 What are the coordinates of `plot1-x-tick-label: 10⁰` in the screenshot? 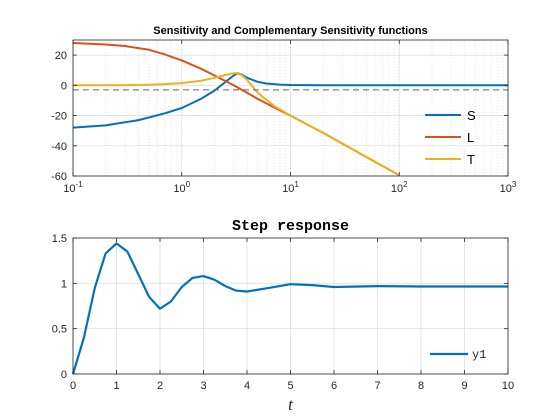 It's located at (181, 187).